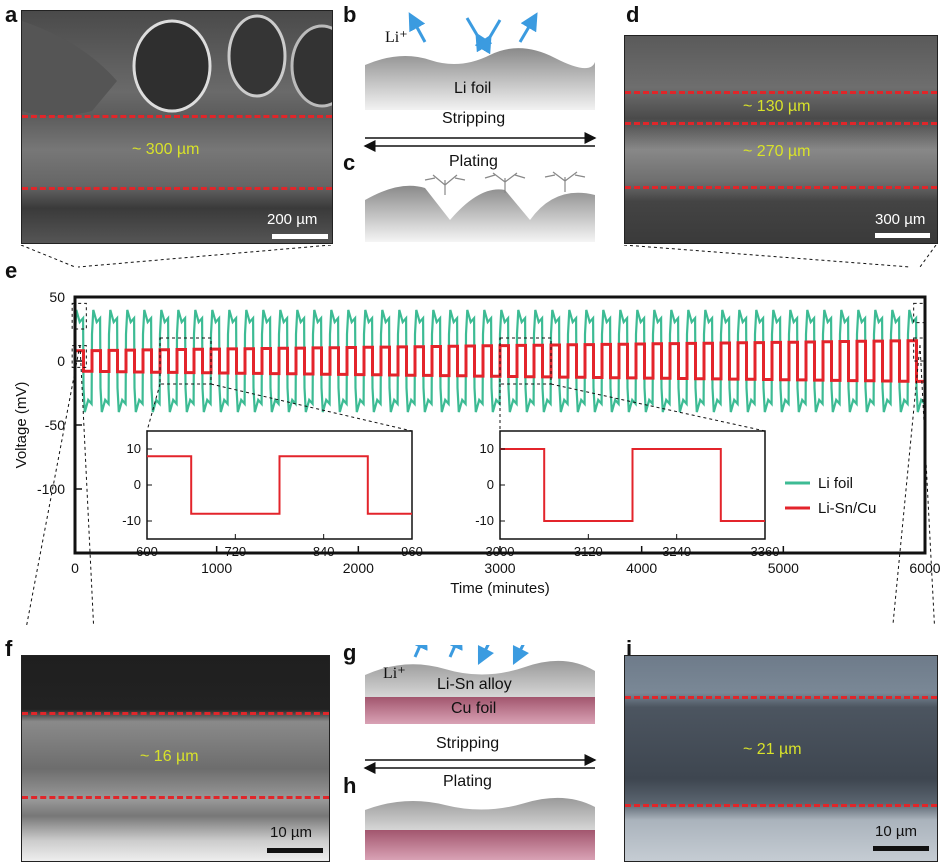 The width and height of the screenshot is (947, 867). I want to click on y-tick-label: -100, so click(51, 489).